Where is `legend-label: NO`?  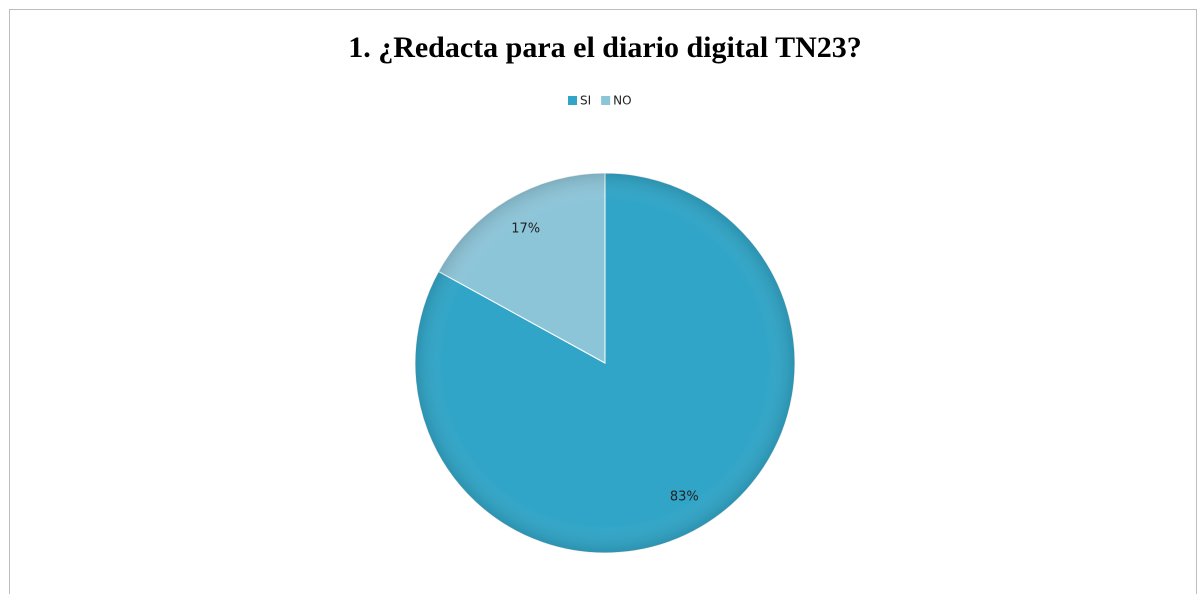
legend-label: NO is located at coordinates (622, 101).